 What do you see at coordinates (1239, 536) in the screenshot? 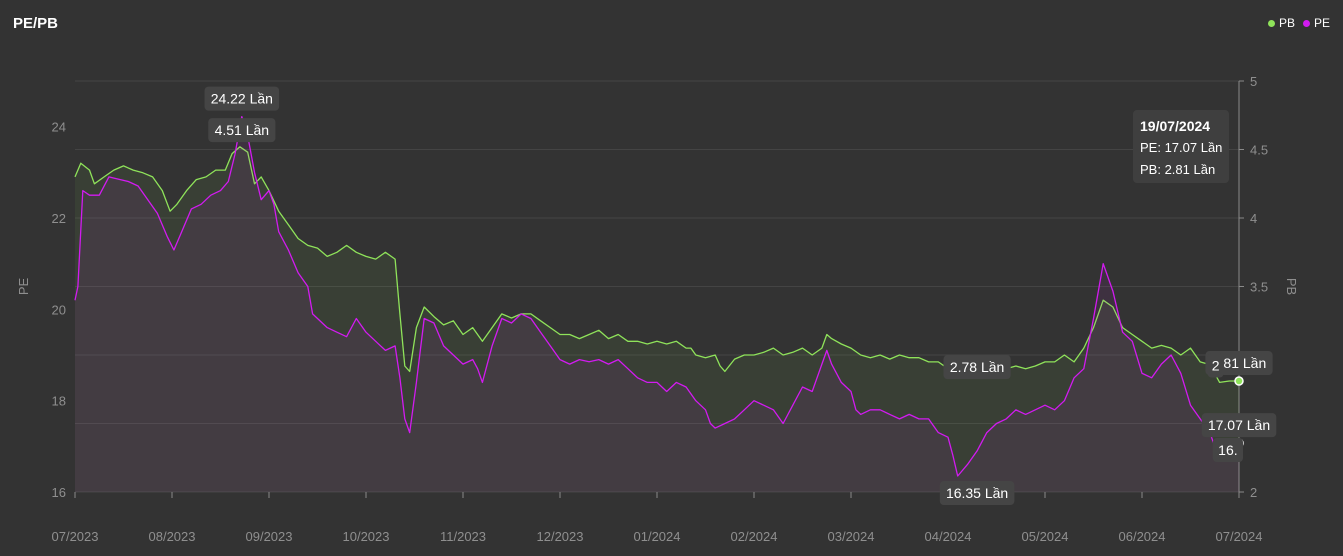
I see `x-tick: 07/2024` at bounding box center [1239, 536].